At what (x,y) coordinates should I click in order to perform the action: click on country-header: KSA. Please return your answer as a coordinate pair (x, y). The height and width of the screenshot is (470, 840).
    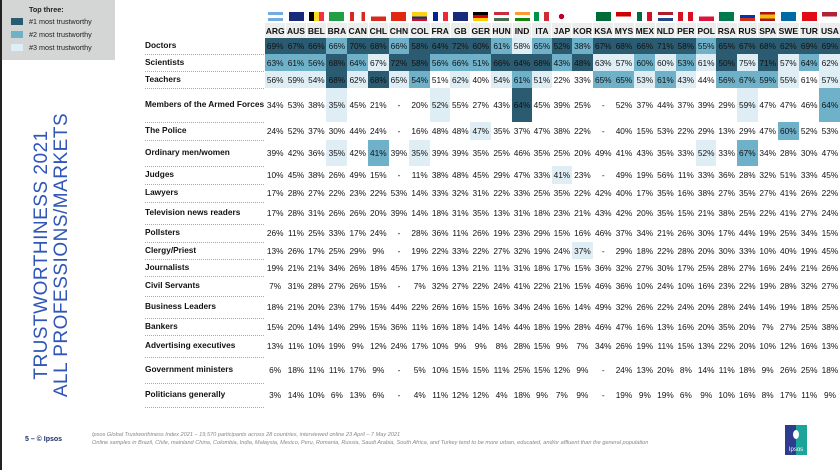
    Looking at the image, I should click on (603, 30).